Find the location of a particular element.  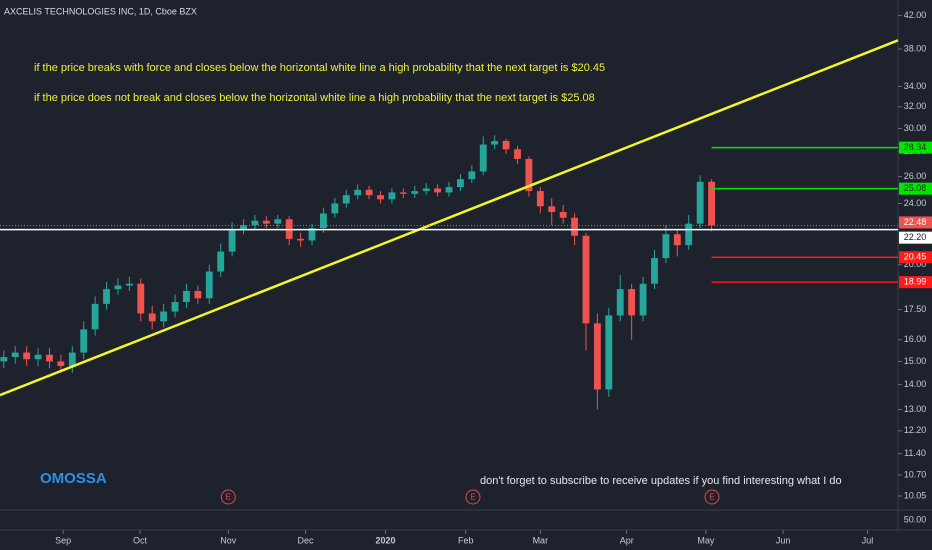

x-tick-label: Sep is located at coordinates (63, 540).